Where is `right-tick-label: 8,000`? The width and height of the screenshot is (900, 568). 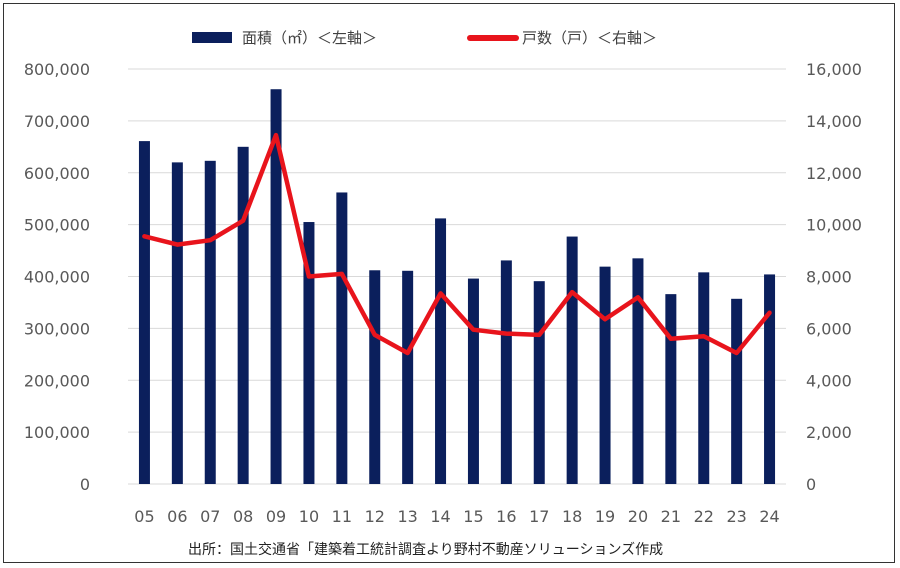 right-tick-label: 8,000 is located at coordinates (829, 277).